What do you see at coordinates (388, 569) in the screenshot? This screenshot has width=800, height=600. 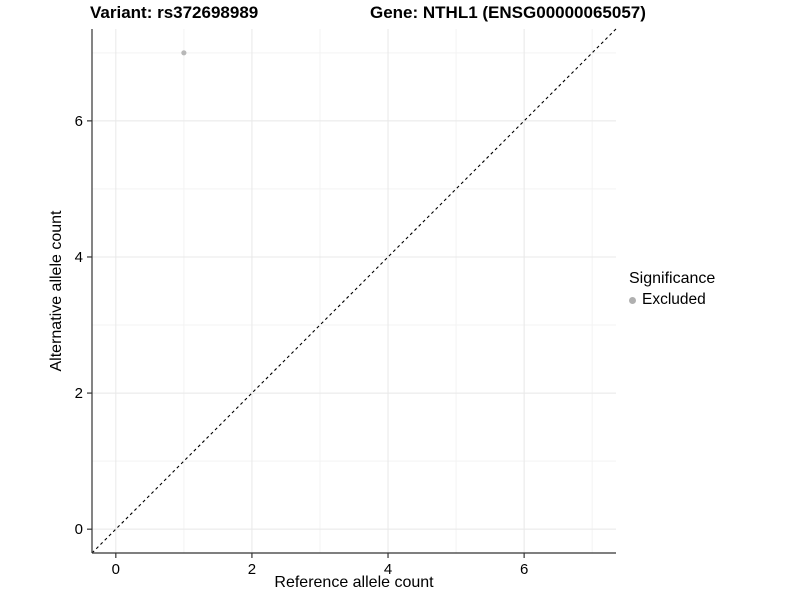 I see `x-tick-label: 4` at bounding box center [388, 569].